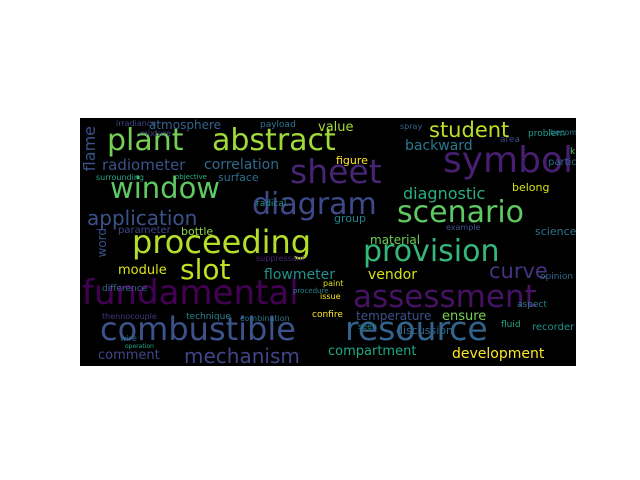  Describe the element at coordinates (469, 130) in the screenshot. I see `word: student` at that location.